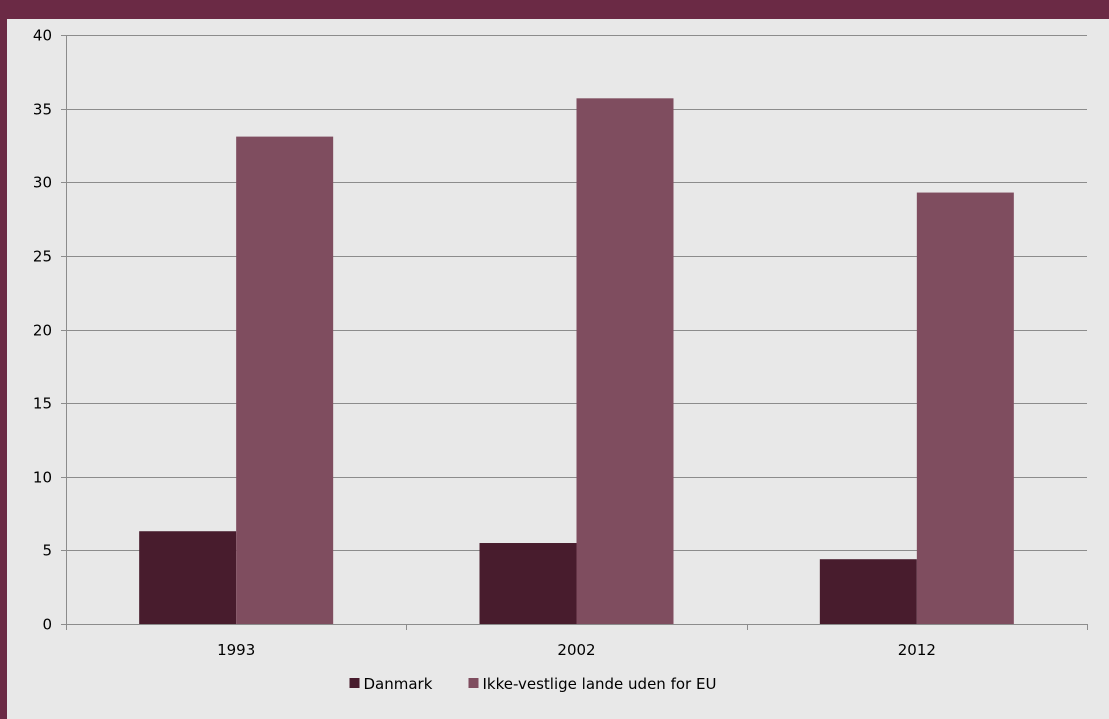  What do you see at coordinates (188, 577) in the screenshot?
I see `bar-danmark-1993` at bounding box center [188, 577].